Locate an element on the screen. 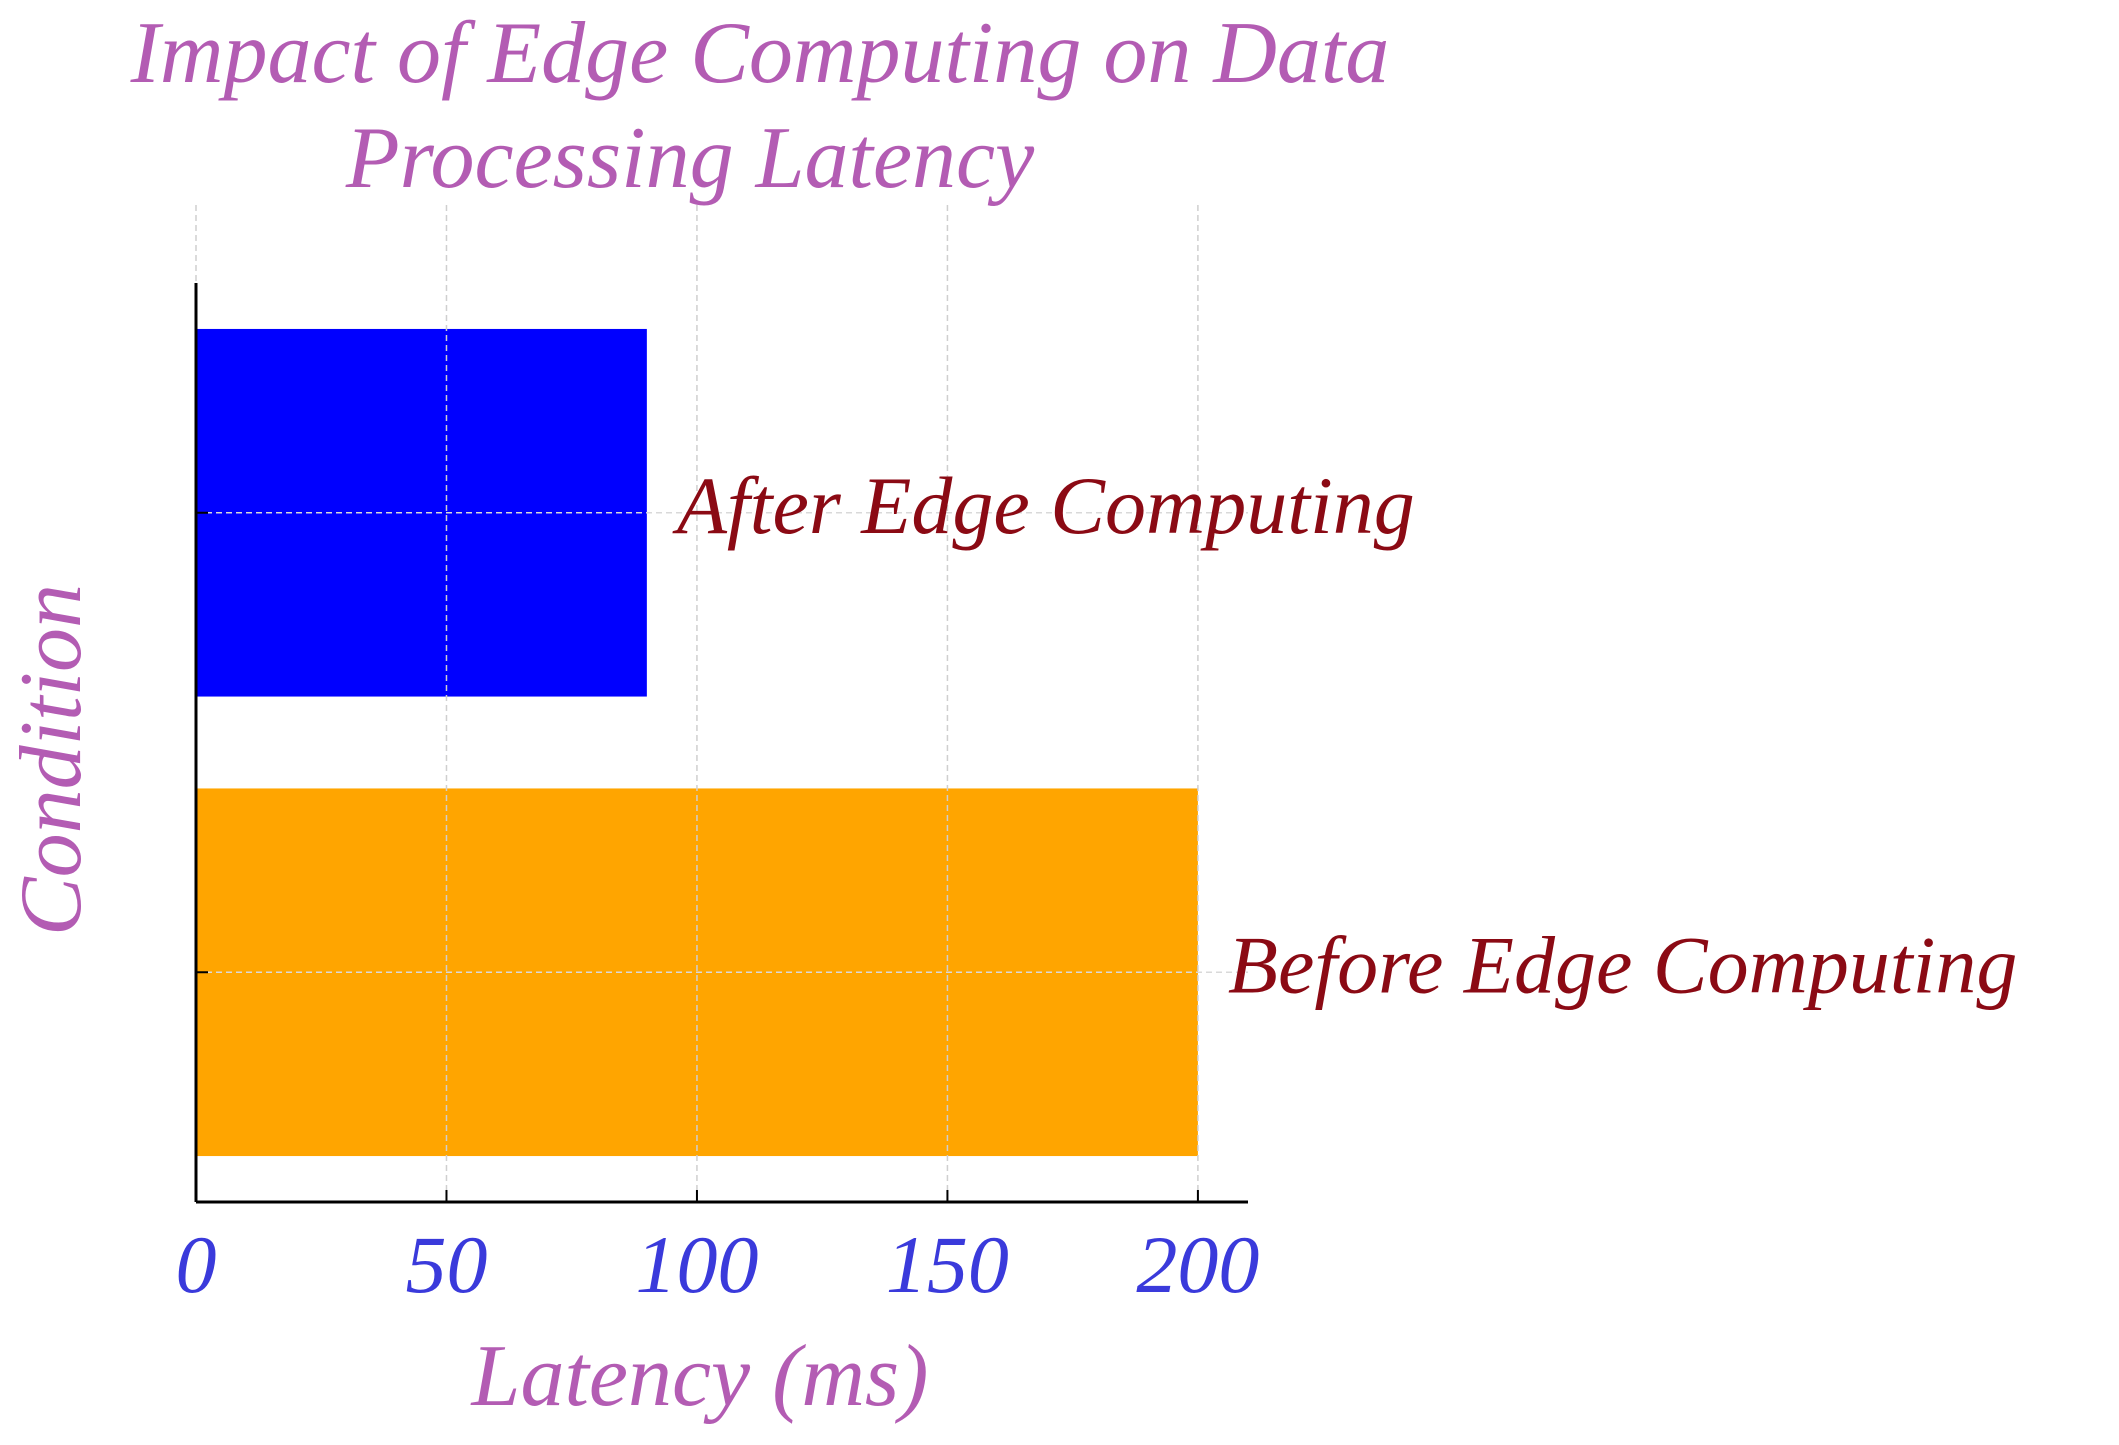  x-axis-title: Latency (ms) is located at coordinates (699, 1376).